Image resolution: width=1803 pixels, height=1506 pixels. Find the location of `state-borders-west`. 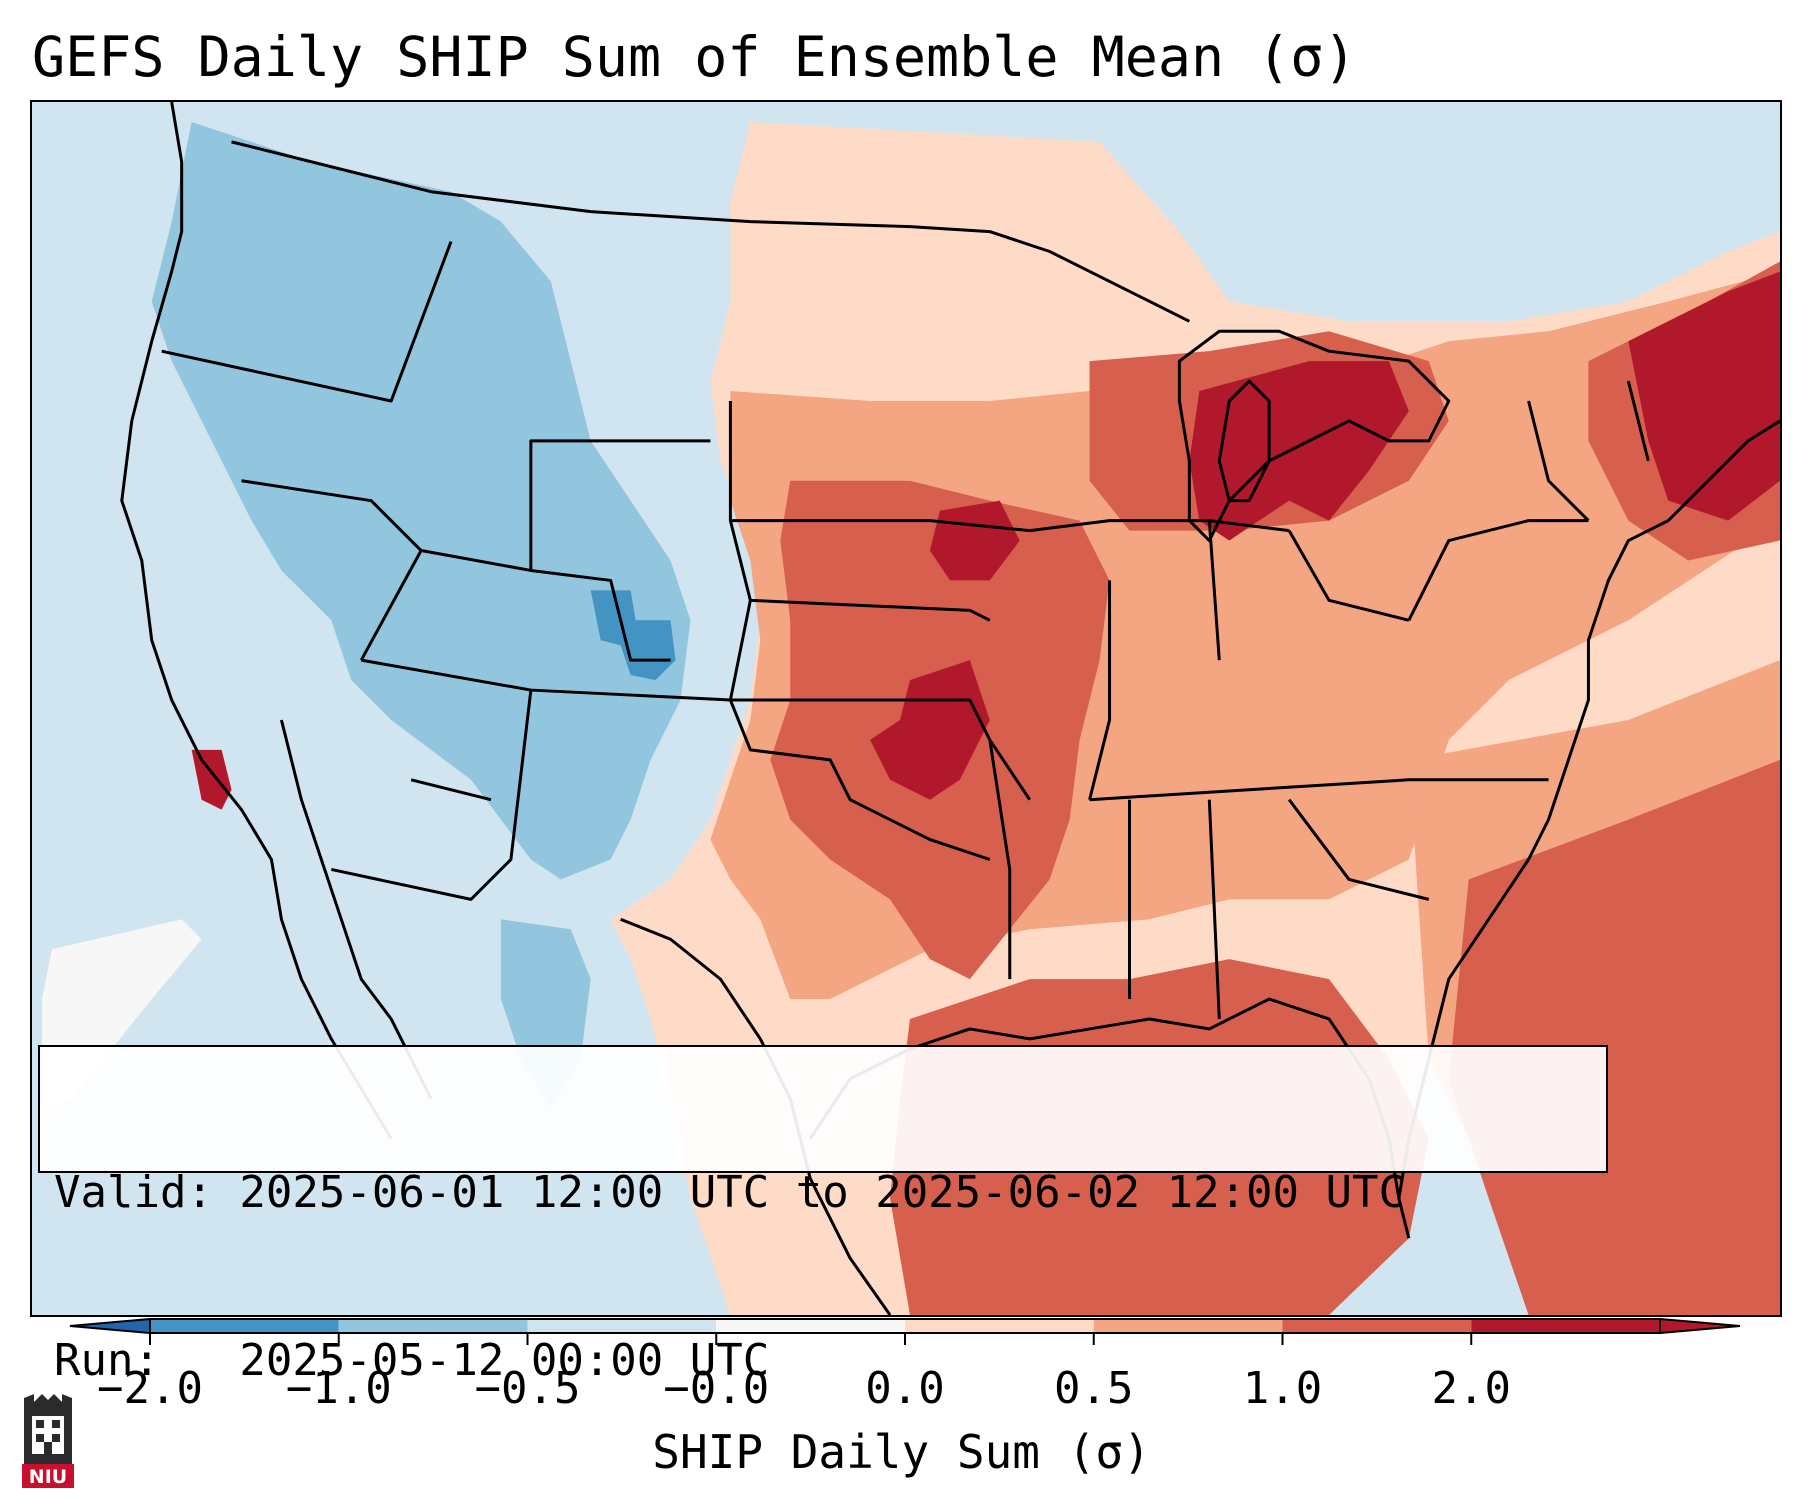

state-borders-west is located at coordinates (446, 571).